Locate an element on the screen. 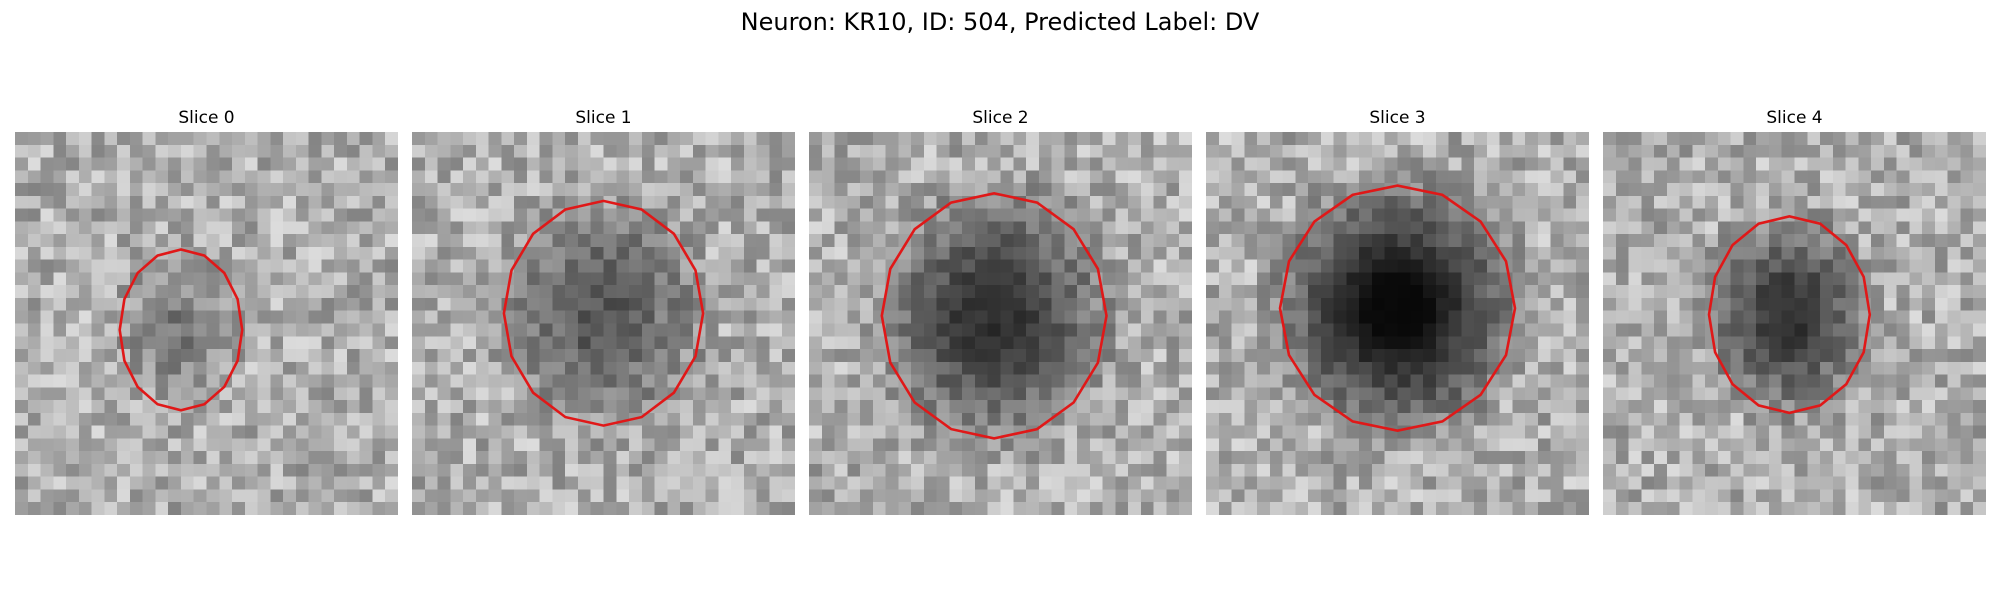 This screenshot has height=600, width=2000. slice-panel-2: Slice 2 is located at coordinates (1000, 311).